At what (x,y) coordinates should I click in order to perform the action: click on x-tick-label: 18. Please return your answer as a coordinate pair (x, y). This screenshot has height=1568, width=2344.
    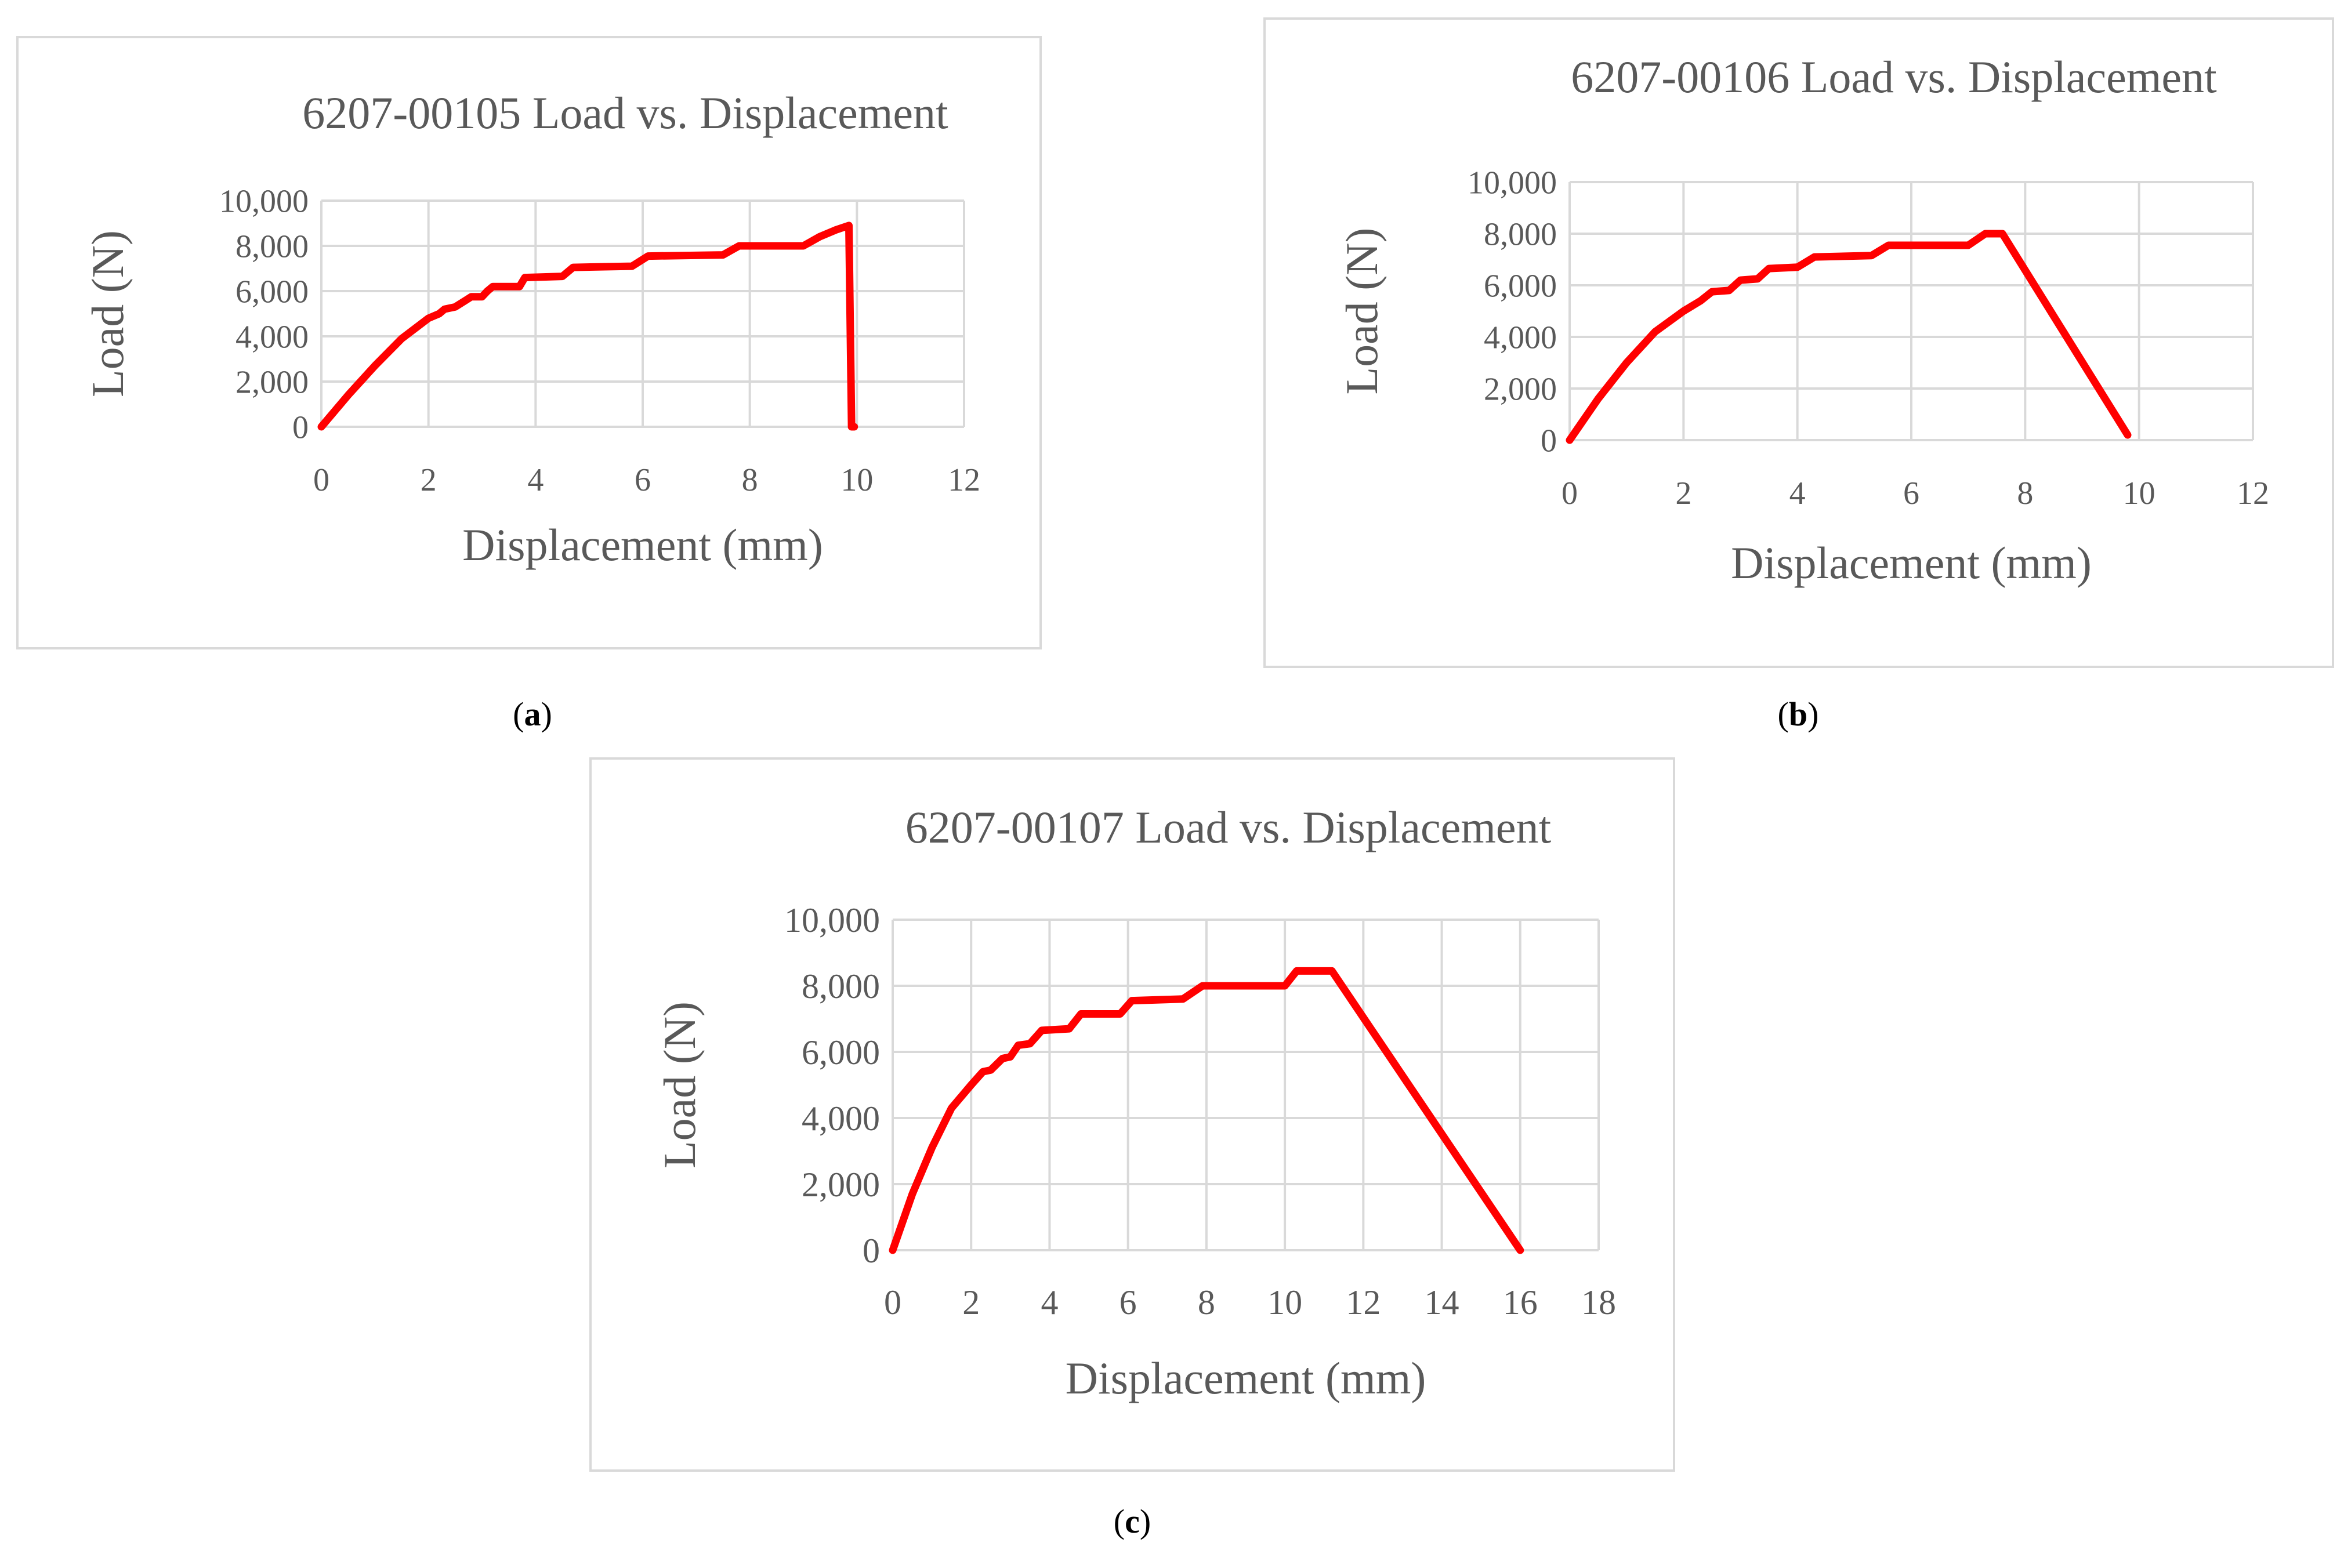
    Looking at the image, I should click on (1598, 1302).